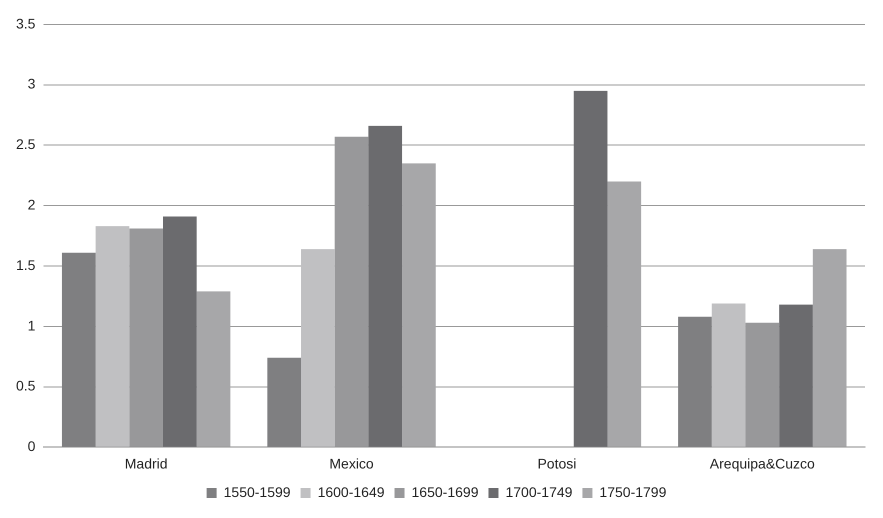  What do you see at coordinates (32, 204) in the screenshot?
I see `y-tick-label: 2` at bounding box center [32, 204].